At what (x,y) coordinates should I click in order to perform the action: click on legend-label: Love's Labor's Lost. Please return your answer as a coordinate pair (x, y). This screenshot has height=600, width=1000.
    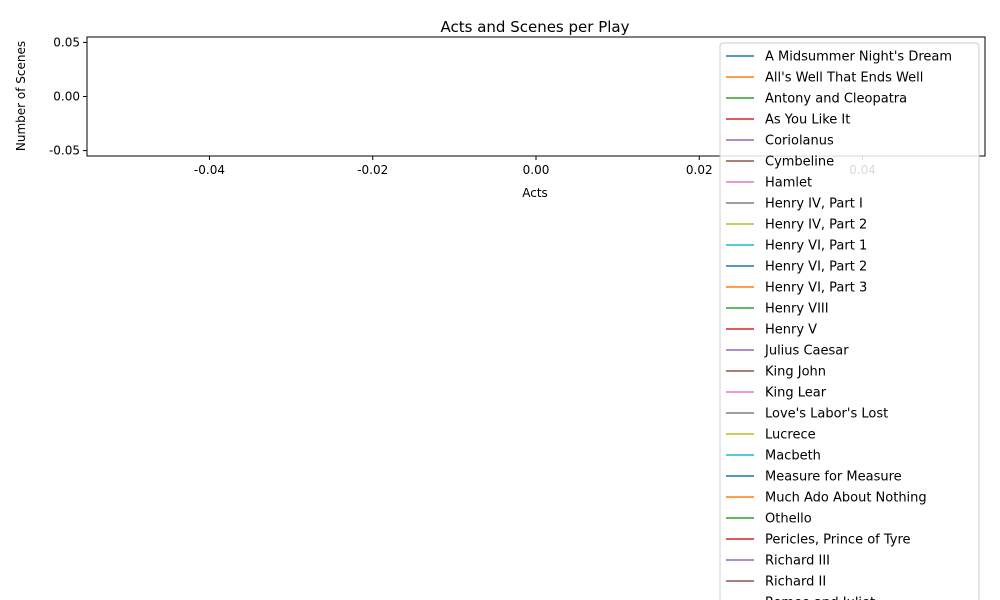
    Looking at the image, I should click on (826, 414).